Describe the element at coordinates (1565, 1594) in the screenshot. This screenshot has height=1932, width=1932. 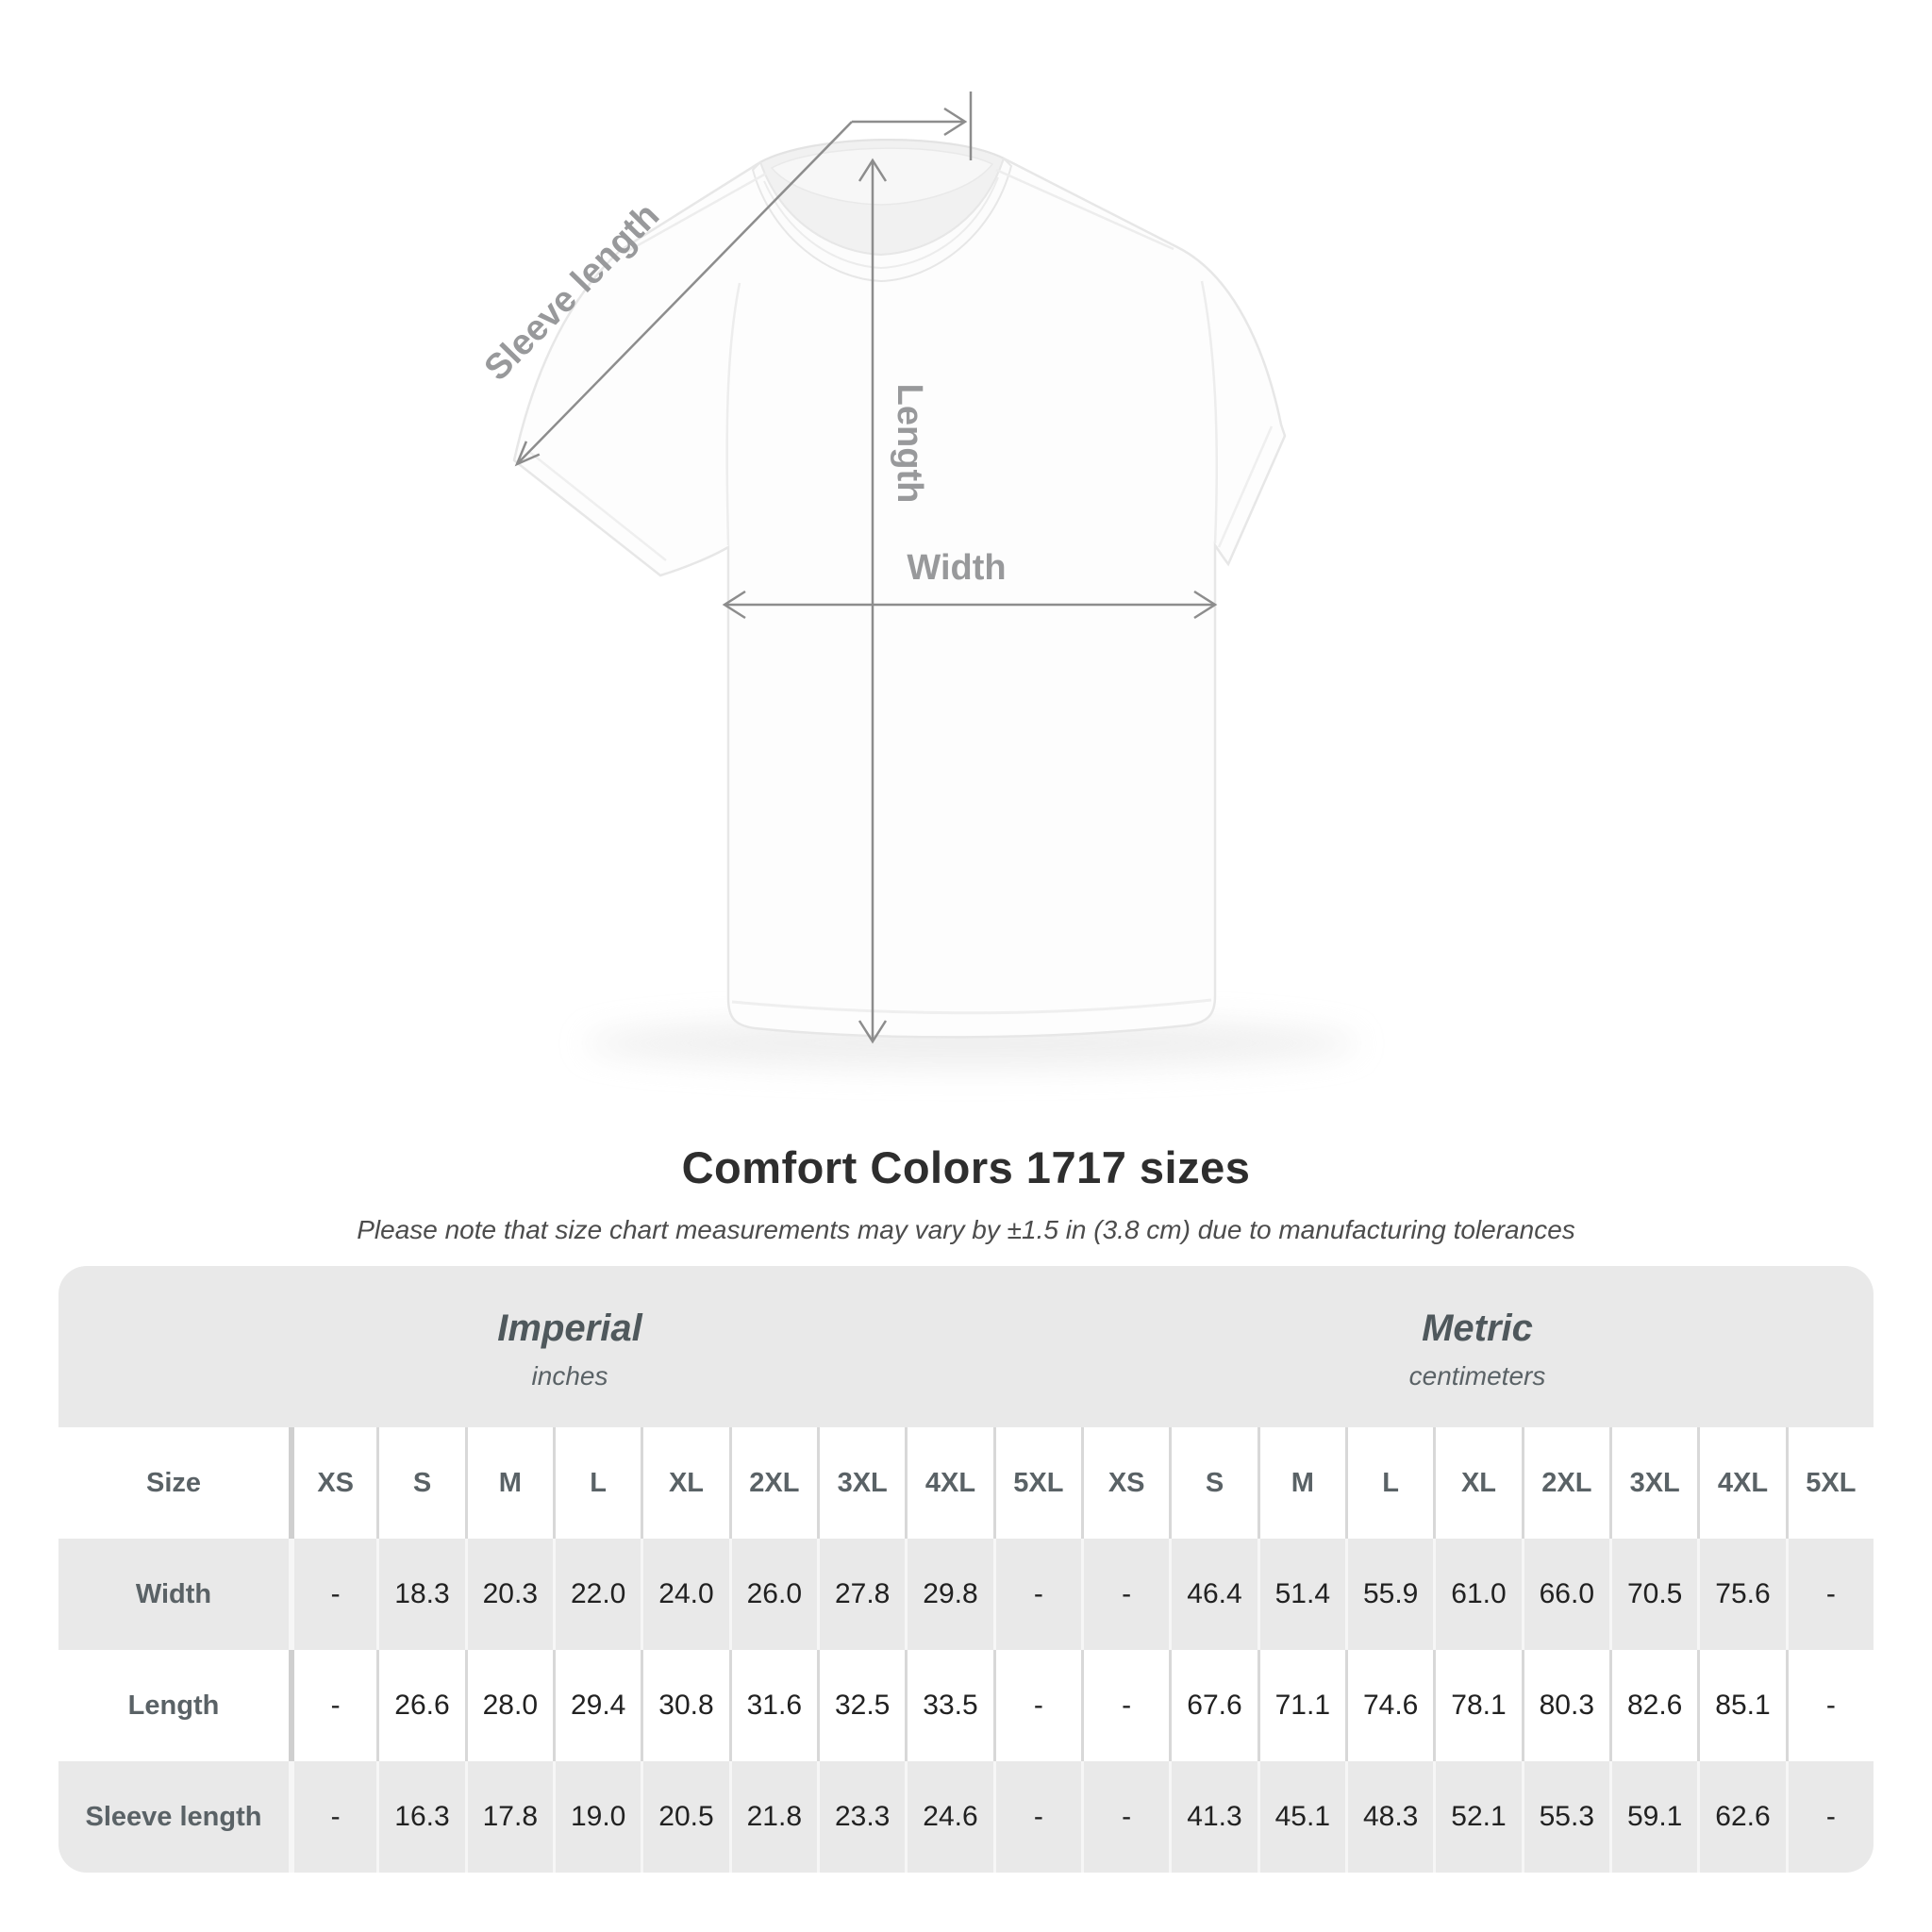
I see `measurement-value-cell: 66.0` at that location.